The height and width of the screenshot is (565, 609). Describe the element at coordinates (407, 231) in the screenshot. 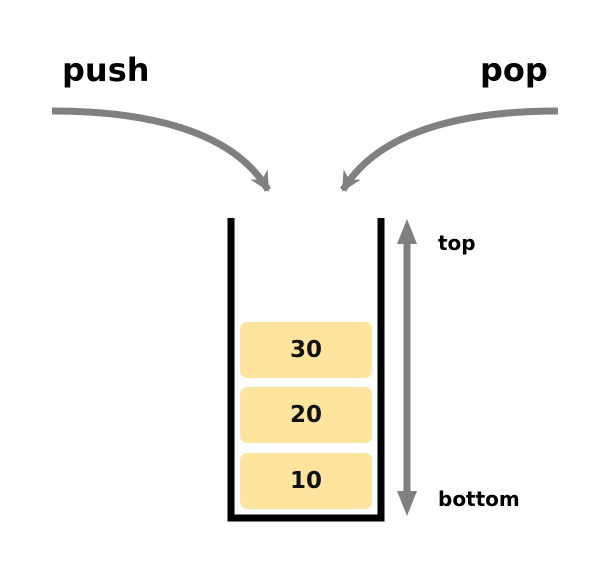

I see `height-arrow-up-head` at that location.